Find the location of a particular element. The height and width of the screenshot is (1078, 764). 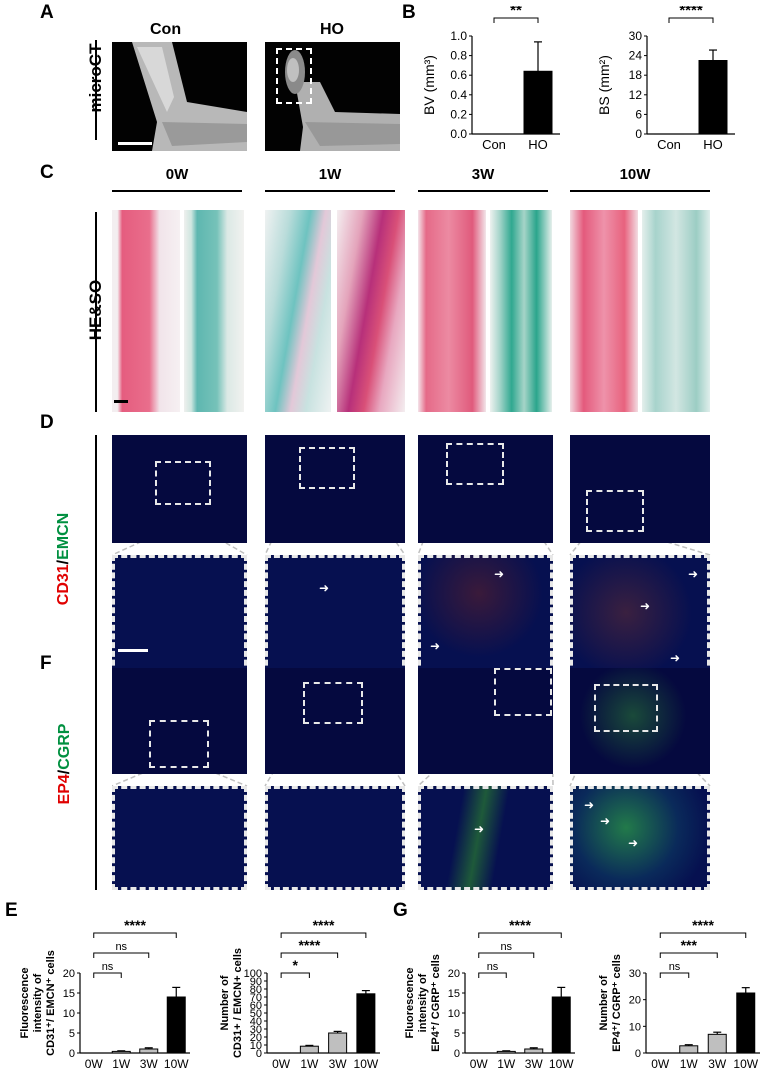

y-tick-label: 80 is located at coordinates (256, 990).